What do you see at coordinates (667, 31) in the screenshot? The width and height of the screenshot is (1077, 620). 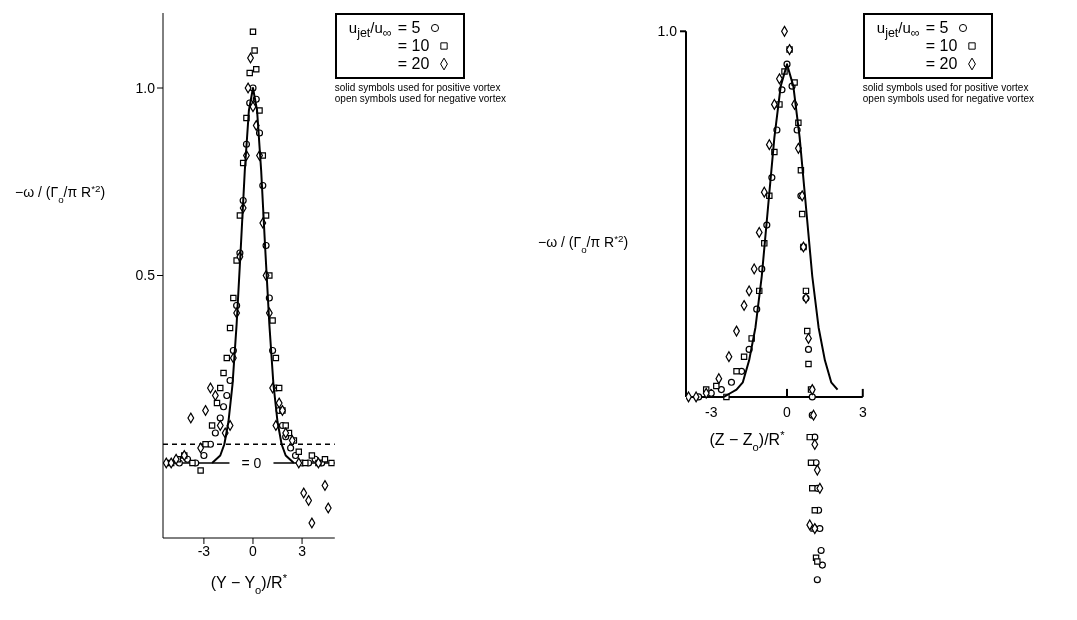 I see `text: 1.0` at bounding box center [667, 31].